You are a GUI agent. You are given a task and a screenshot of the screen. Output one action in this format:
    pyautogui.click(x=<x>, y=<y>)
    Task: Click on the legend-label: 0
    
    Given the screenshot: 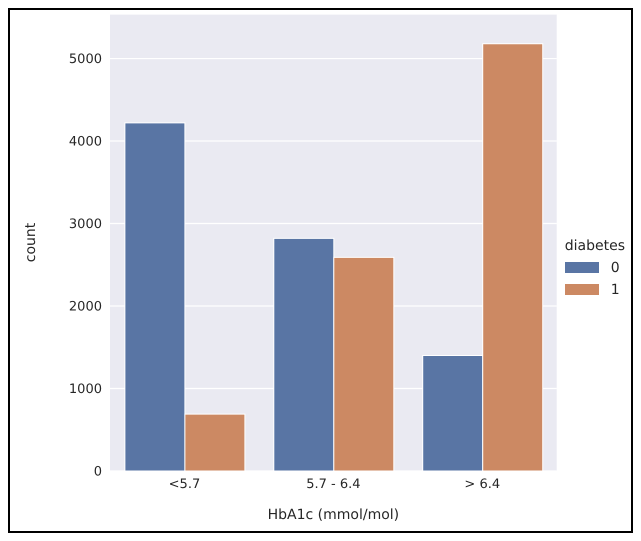 What is the action you would take?
    pyautogui.click(x=615, y=268)
    